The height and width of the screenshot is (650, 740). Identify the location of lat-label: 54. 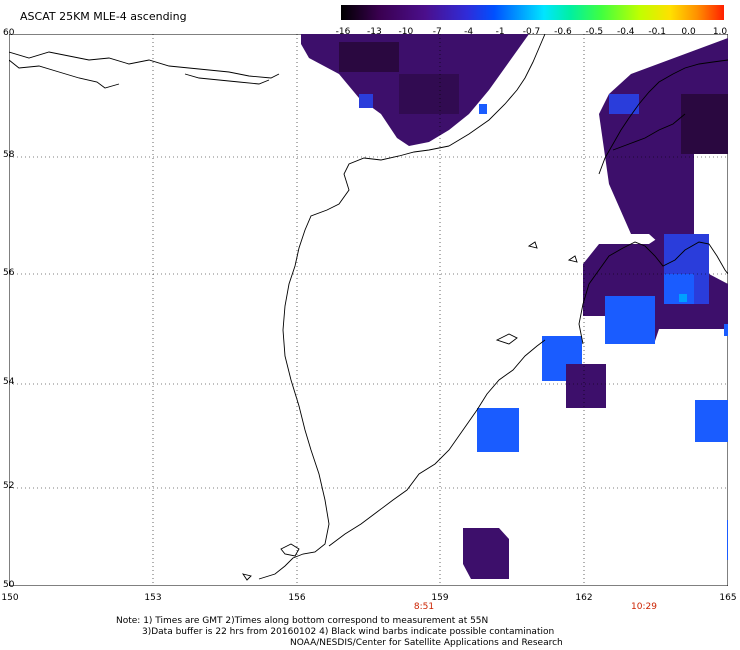
(9, 382).